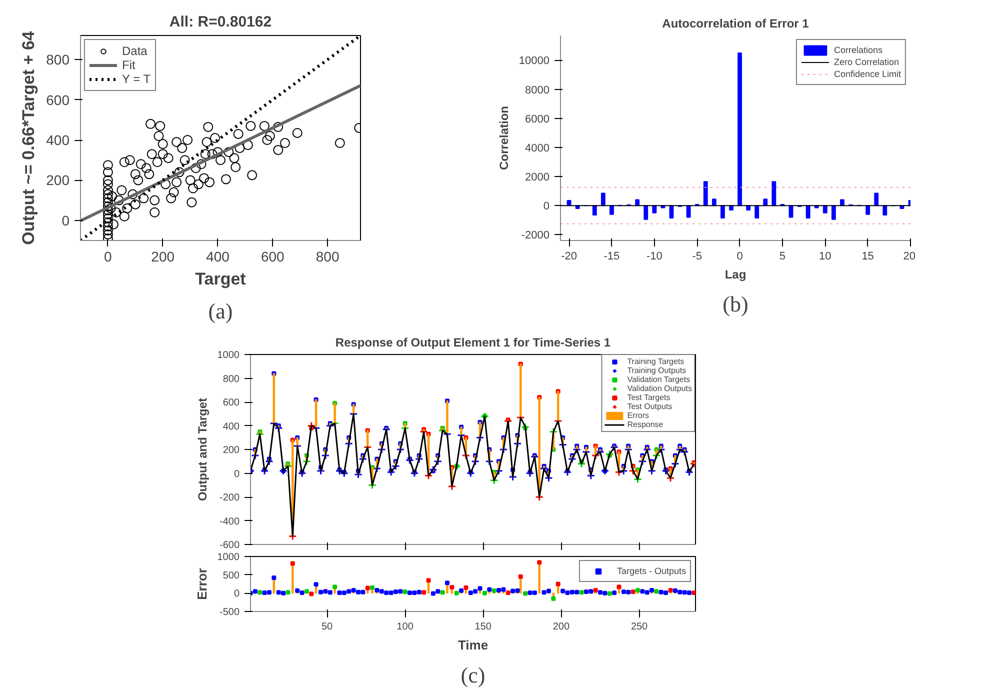 The image size is (993, 689). I want to click on x-tick-label: 600, so click(272, 256).